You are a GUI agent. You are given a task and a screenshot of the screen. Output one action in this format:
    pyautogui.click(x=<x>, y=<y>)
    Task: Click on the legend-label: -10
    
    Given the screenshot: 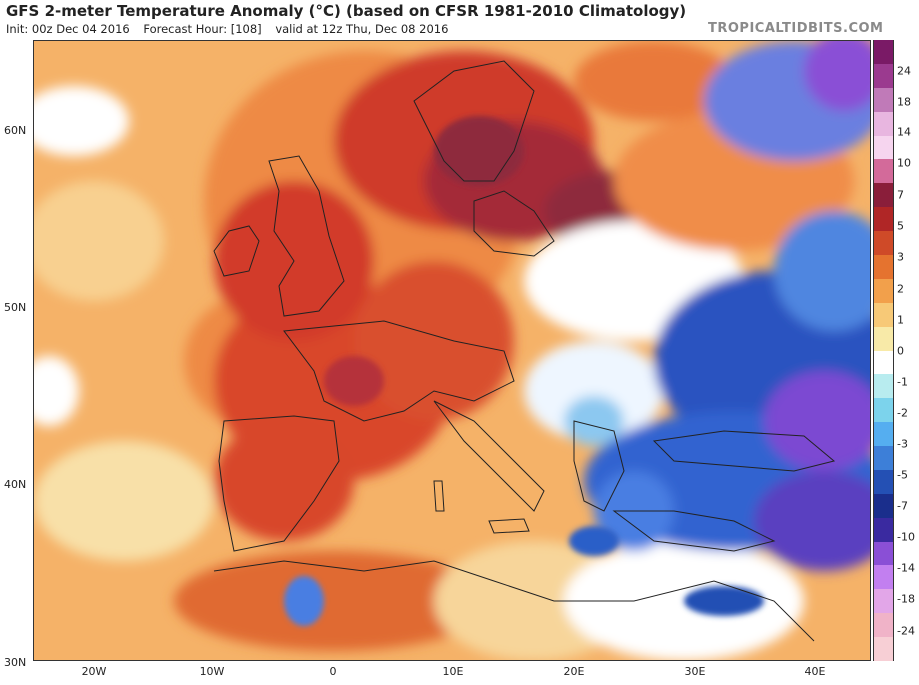 What is the action you would take?
    pyautogui.click(x=906, y=537)
    